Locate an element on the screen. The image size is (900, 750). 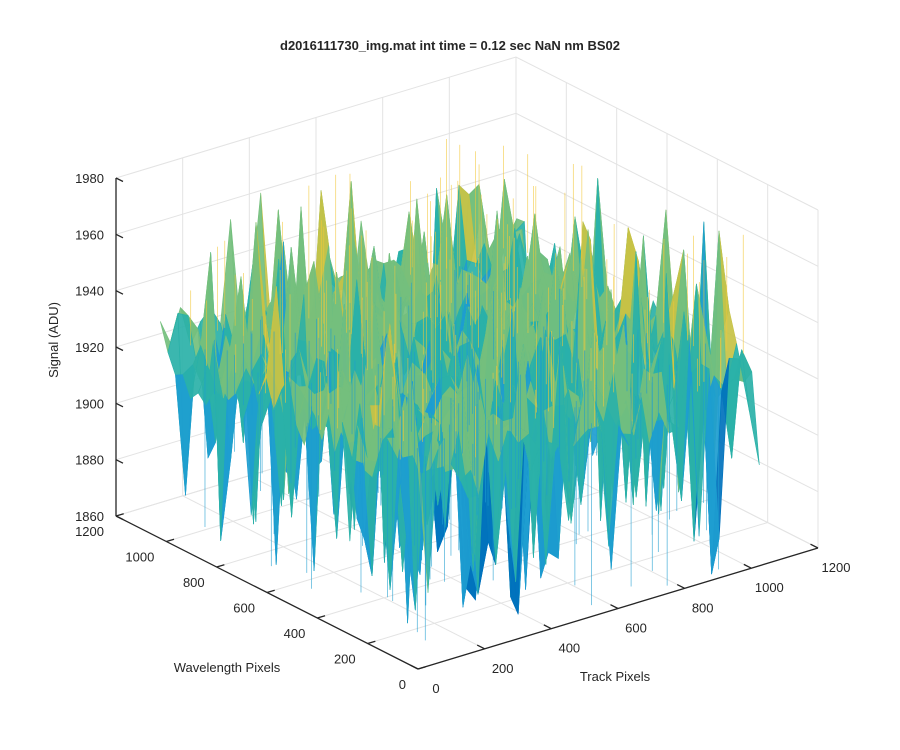
y-tick-label: 400 is located at coordinates (295, 633).